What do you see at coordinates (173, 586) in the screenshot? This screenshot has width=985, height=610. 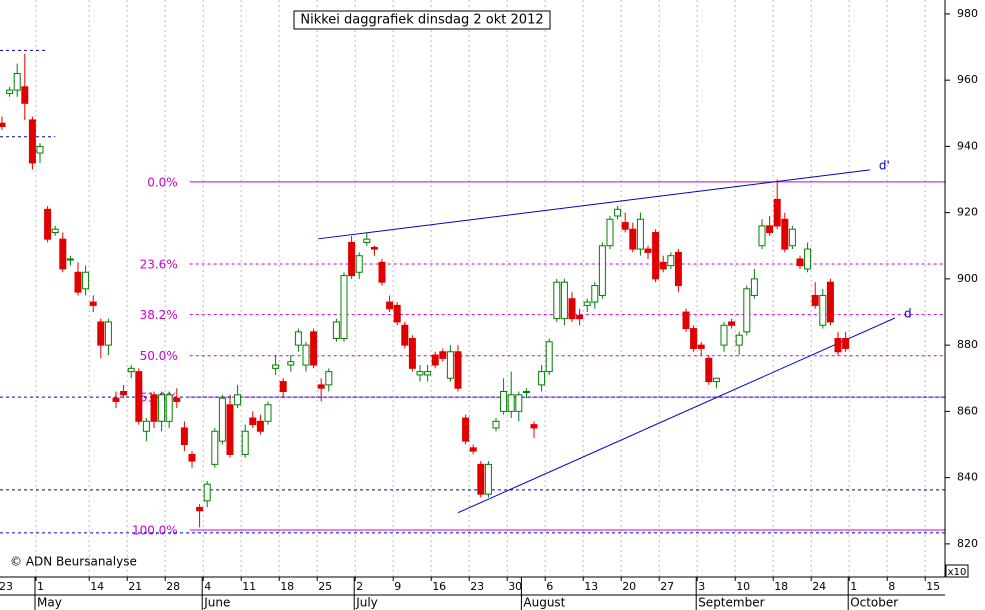 I see `x-tick-label: 28` at bounding box center [173, 586].